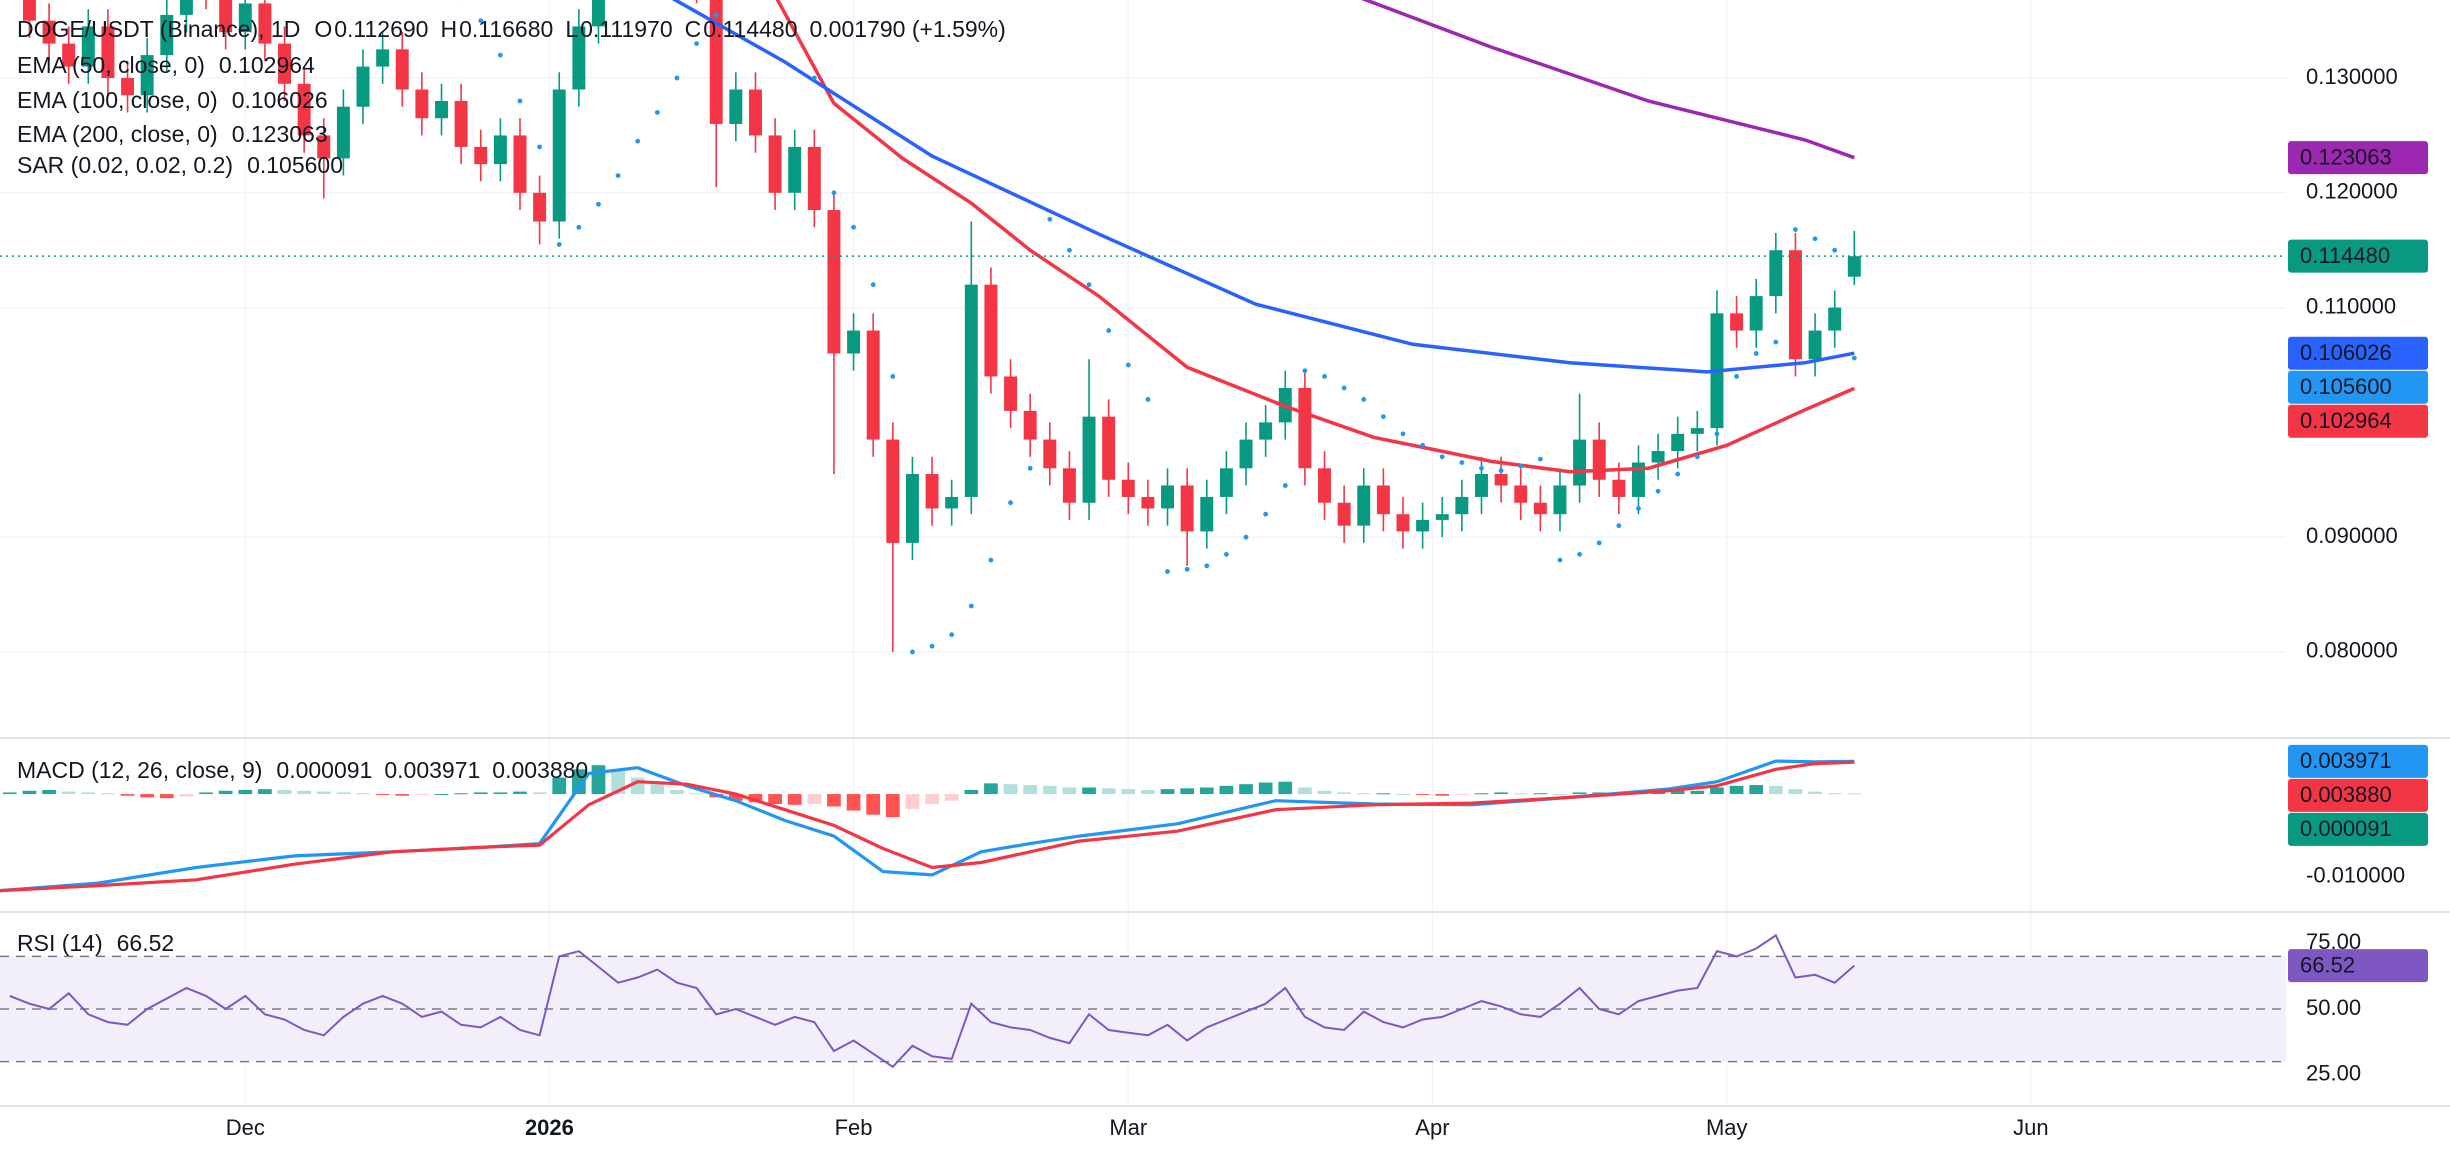 The image size is (2450, 1156). Describe the element at coordinates (432, 770) in the screenshot. I see `macd-value: 0.003971` at that location.